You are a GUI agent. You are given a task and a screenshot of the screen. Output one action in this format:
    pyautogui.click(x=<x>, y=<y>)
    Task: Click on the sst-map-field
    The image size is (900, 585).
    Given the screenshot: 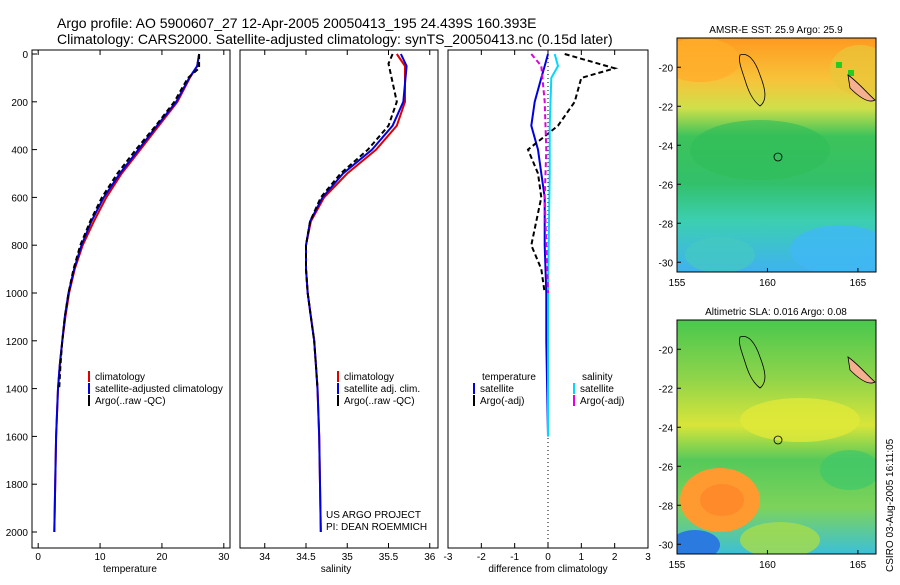 What is the action you would take?
    pyautogui.click(x=776, y=155)
    